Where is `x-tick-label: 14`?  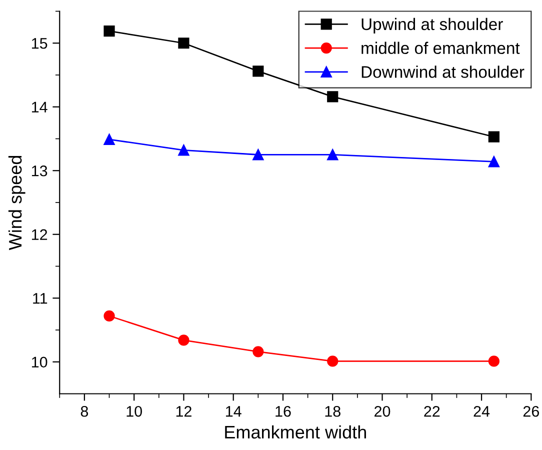
x-tick-label: 14 is located at coordinates (234, 411).